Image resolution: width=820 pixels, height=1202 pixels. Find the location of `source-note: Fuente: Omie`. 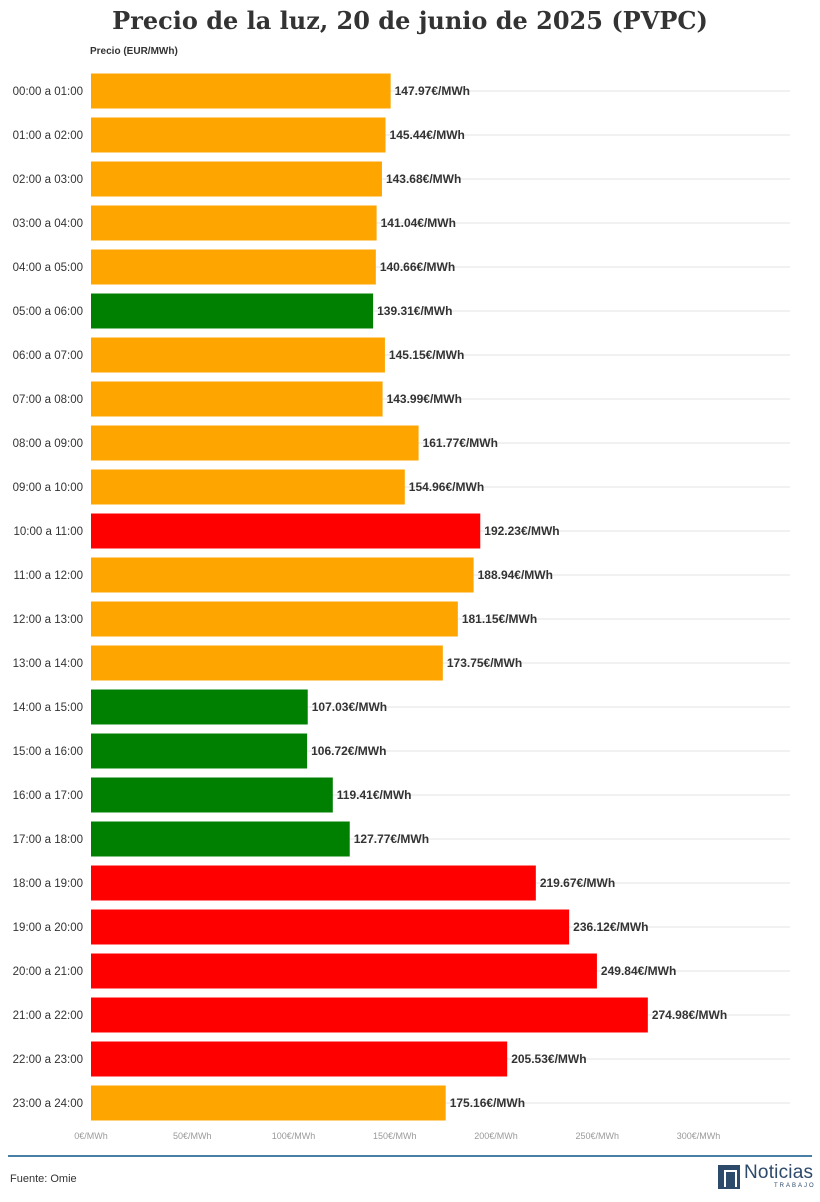

source-note: Fuente: Omie is located at coordinates (43, 1179).